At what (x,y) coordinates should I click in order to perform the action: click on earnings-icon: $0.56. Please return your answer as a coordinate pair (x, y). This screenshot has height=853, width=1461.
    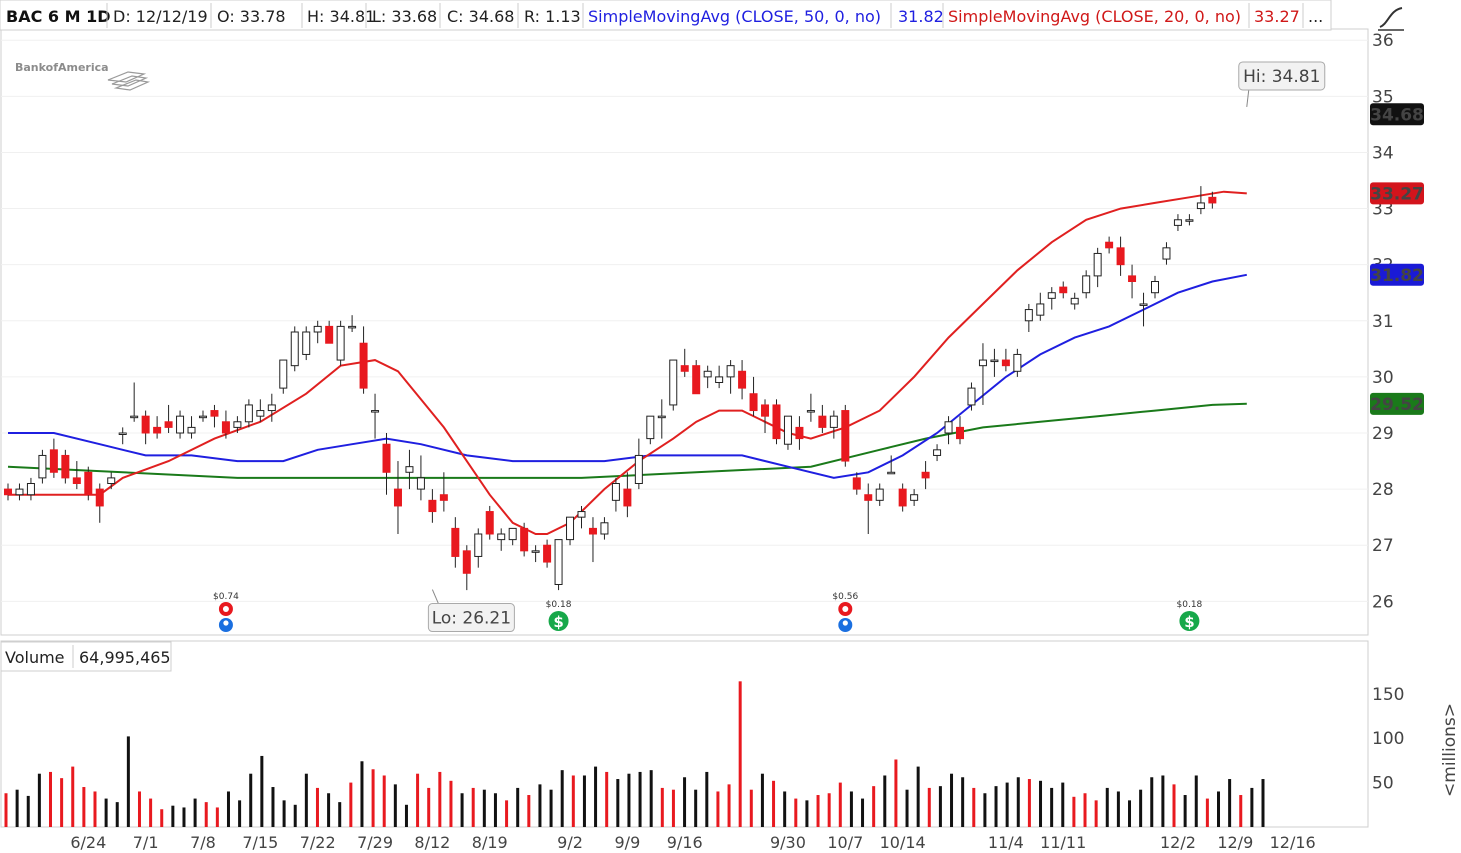
    Looking at the image, I should click on (845, 612).